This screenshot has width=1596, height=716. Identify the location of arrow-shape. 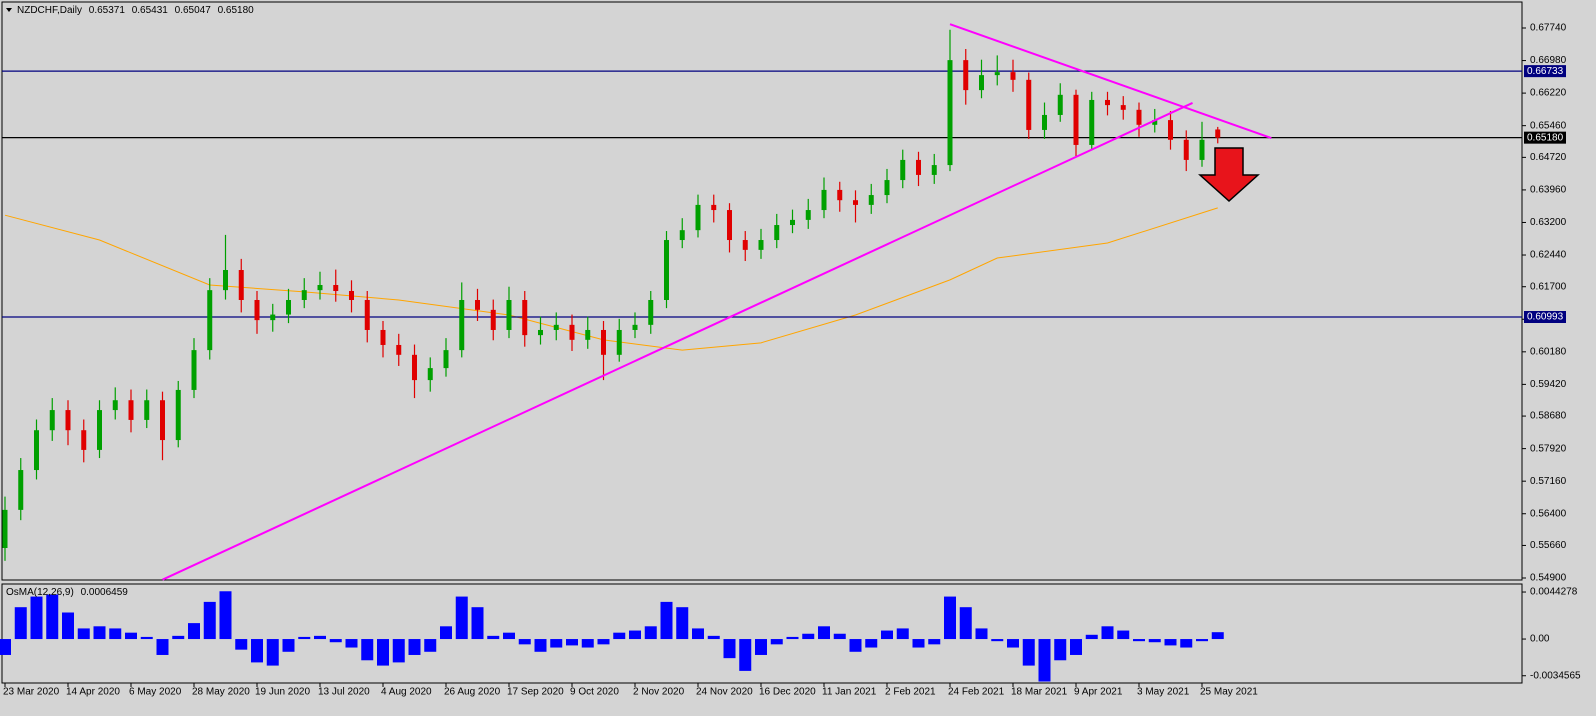
(1229, 175).